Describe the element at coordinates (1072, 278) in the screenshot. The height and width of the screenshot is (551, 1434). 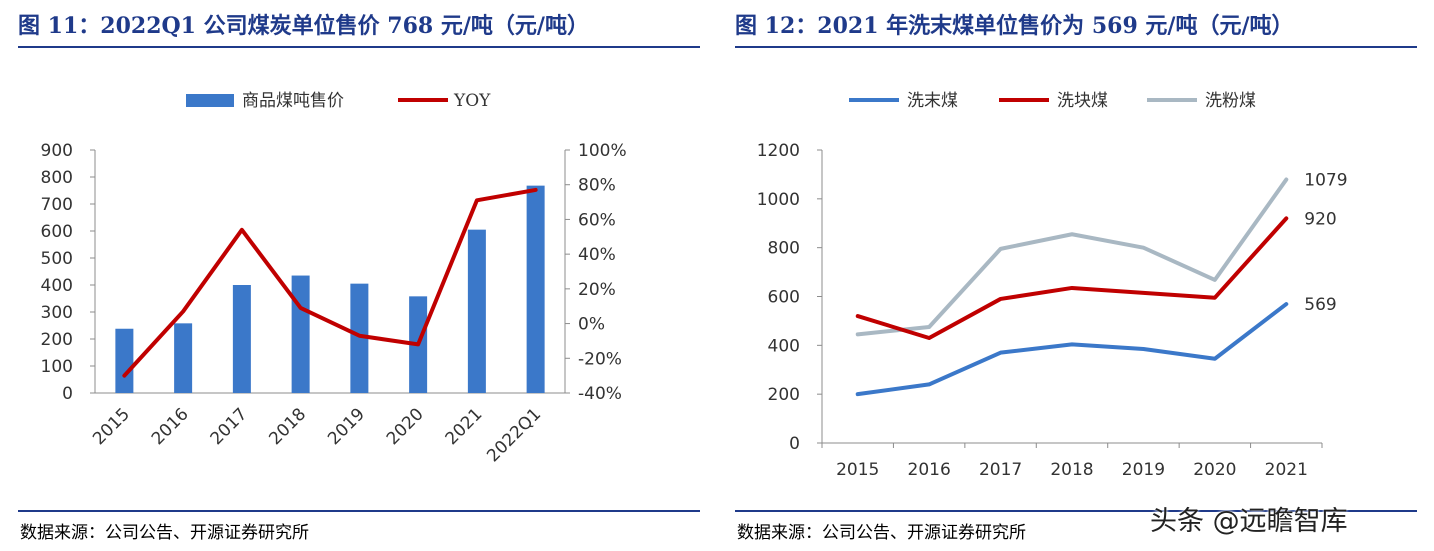
I see `series-line-xk` at that location.